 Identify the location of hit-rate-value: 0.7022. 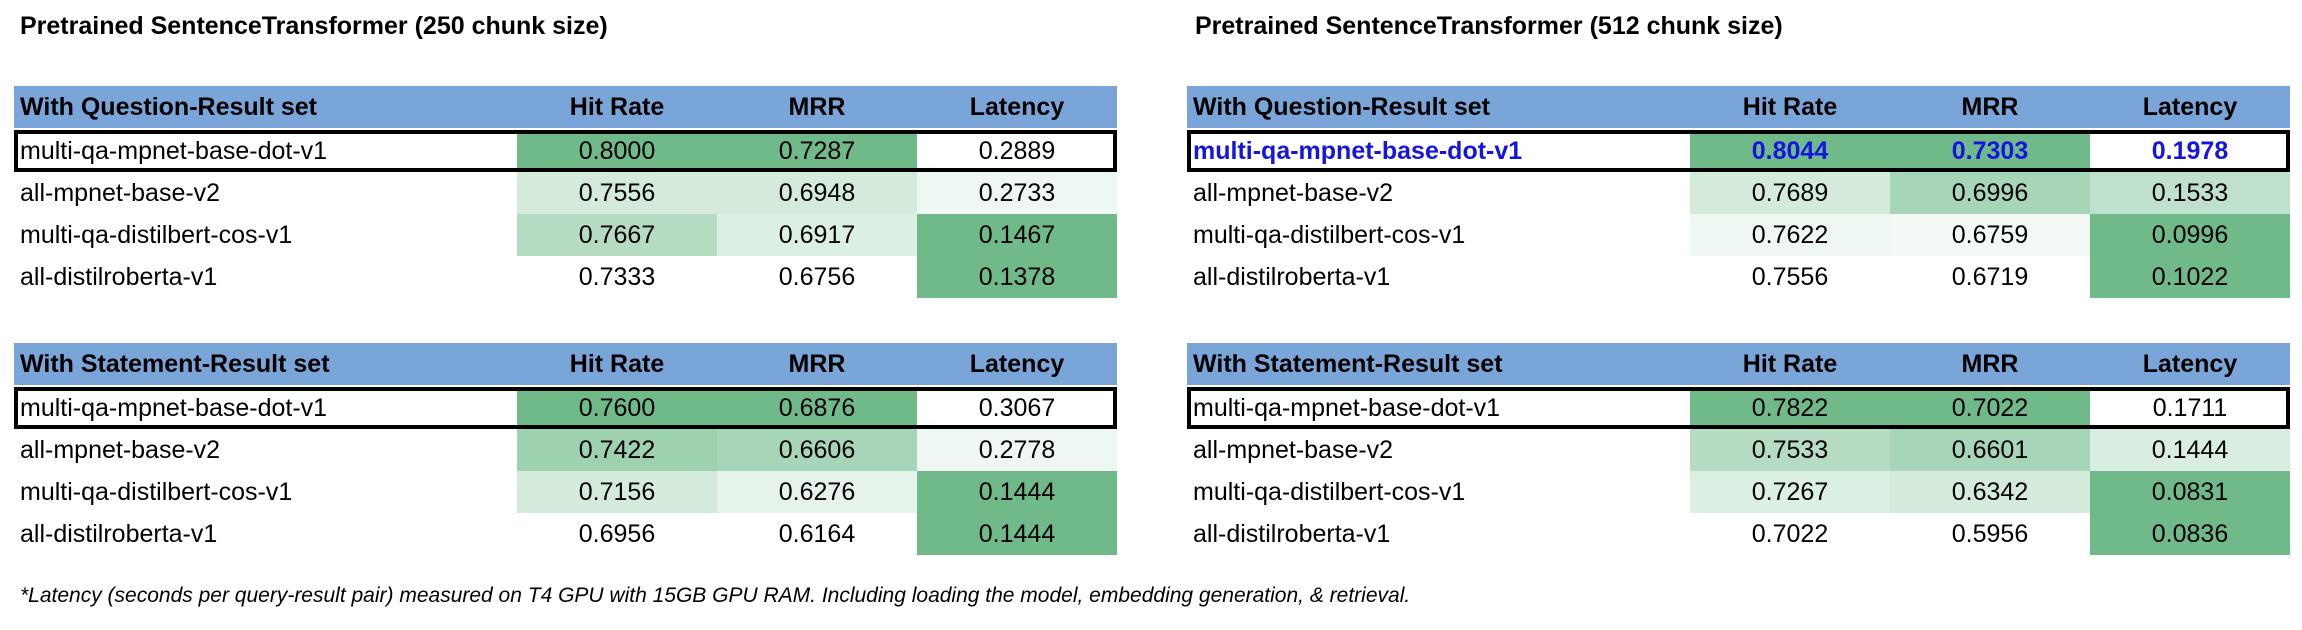
(1790, 534).